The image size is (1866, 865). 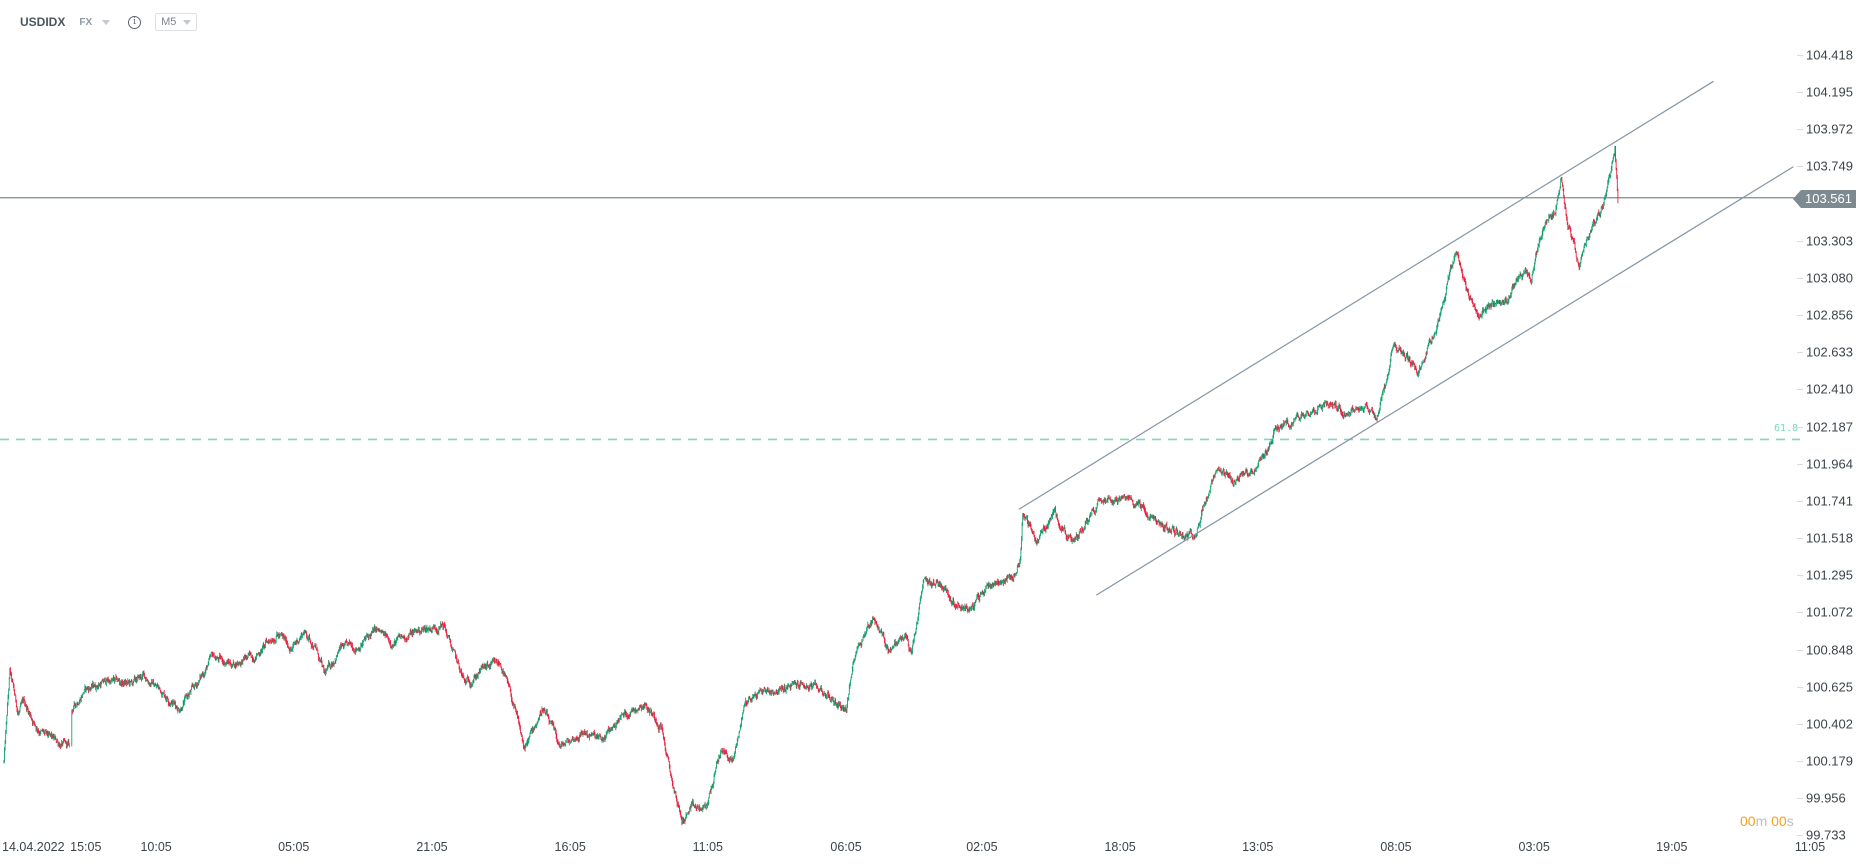 What do you see at coordinates (1829, 55) in the screenshot?
I see `y-tick-label: 104.418` at bounding box center [1829, 55].